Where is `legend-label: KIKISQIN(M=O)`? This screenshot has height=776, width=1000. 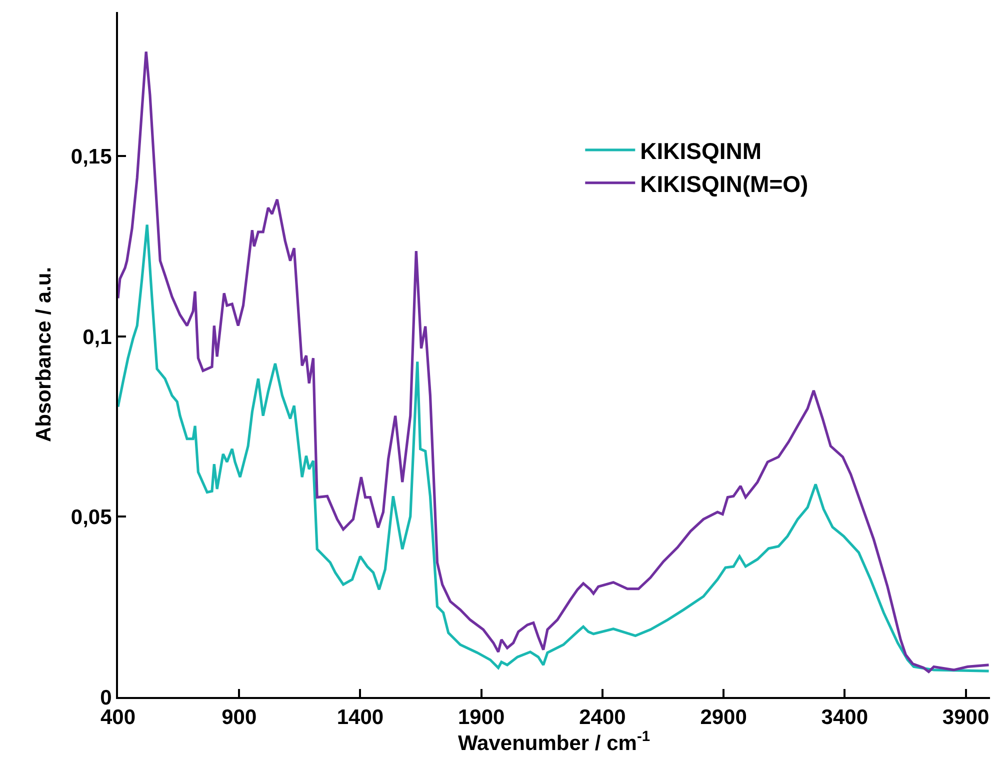 legend-label: KIKISQIN(M=O) is located at coordinates (724, 183).